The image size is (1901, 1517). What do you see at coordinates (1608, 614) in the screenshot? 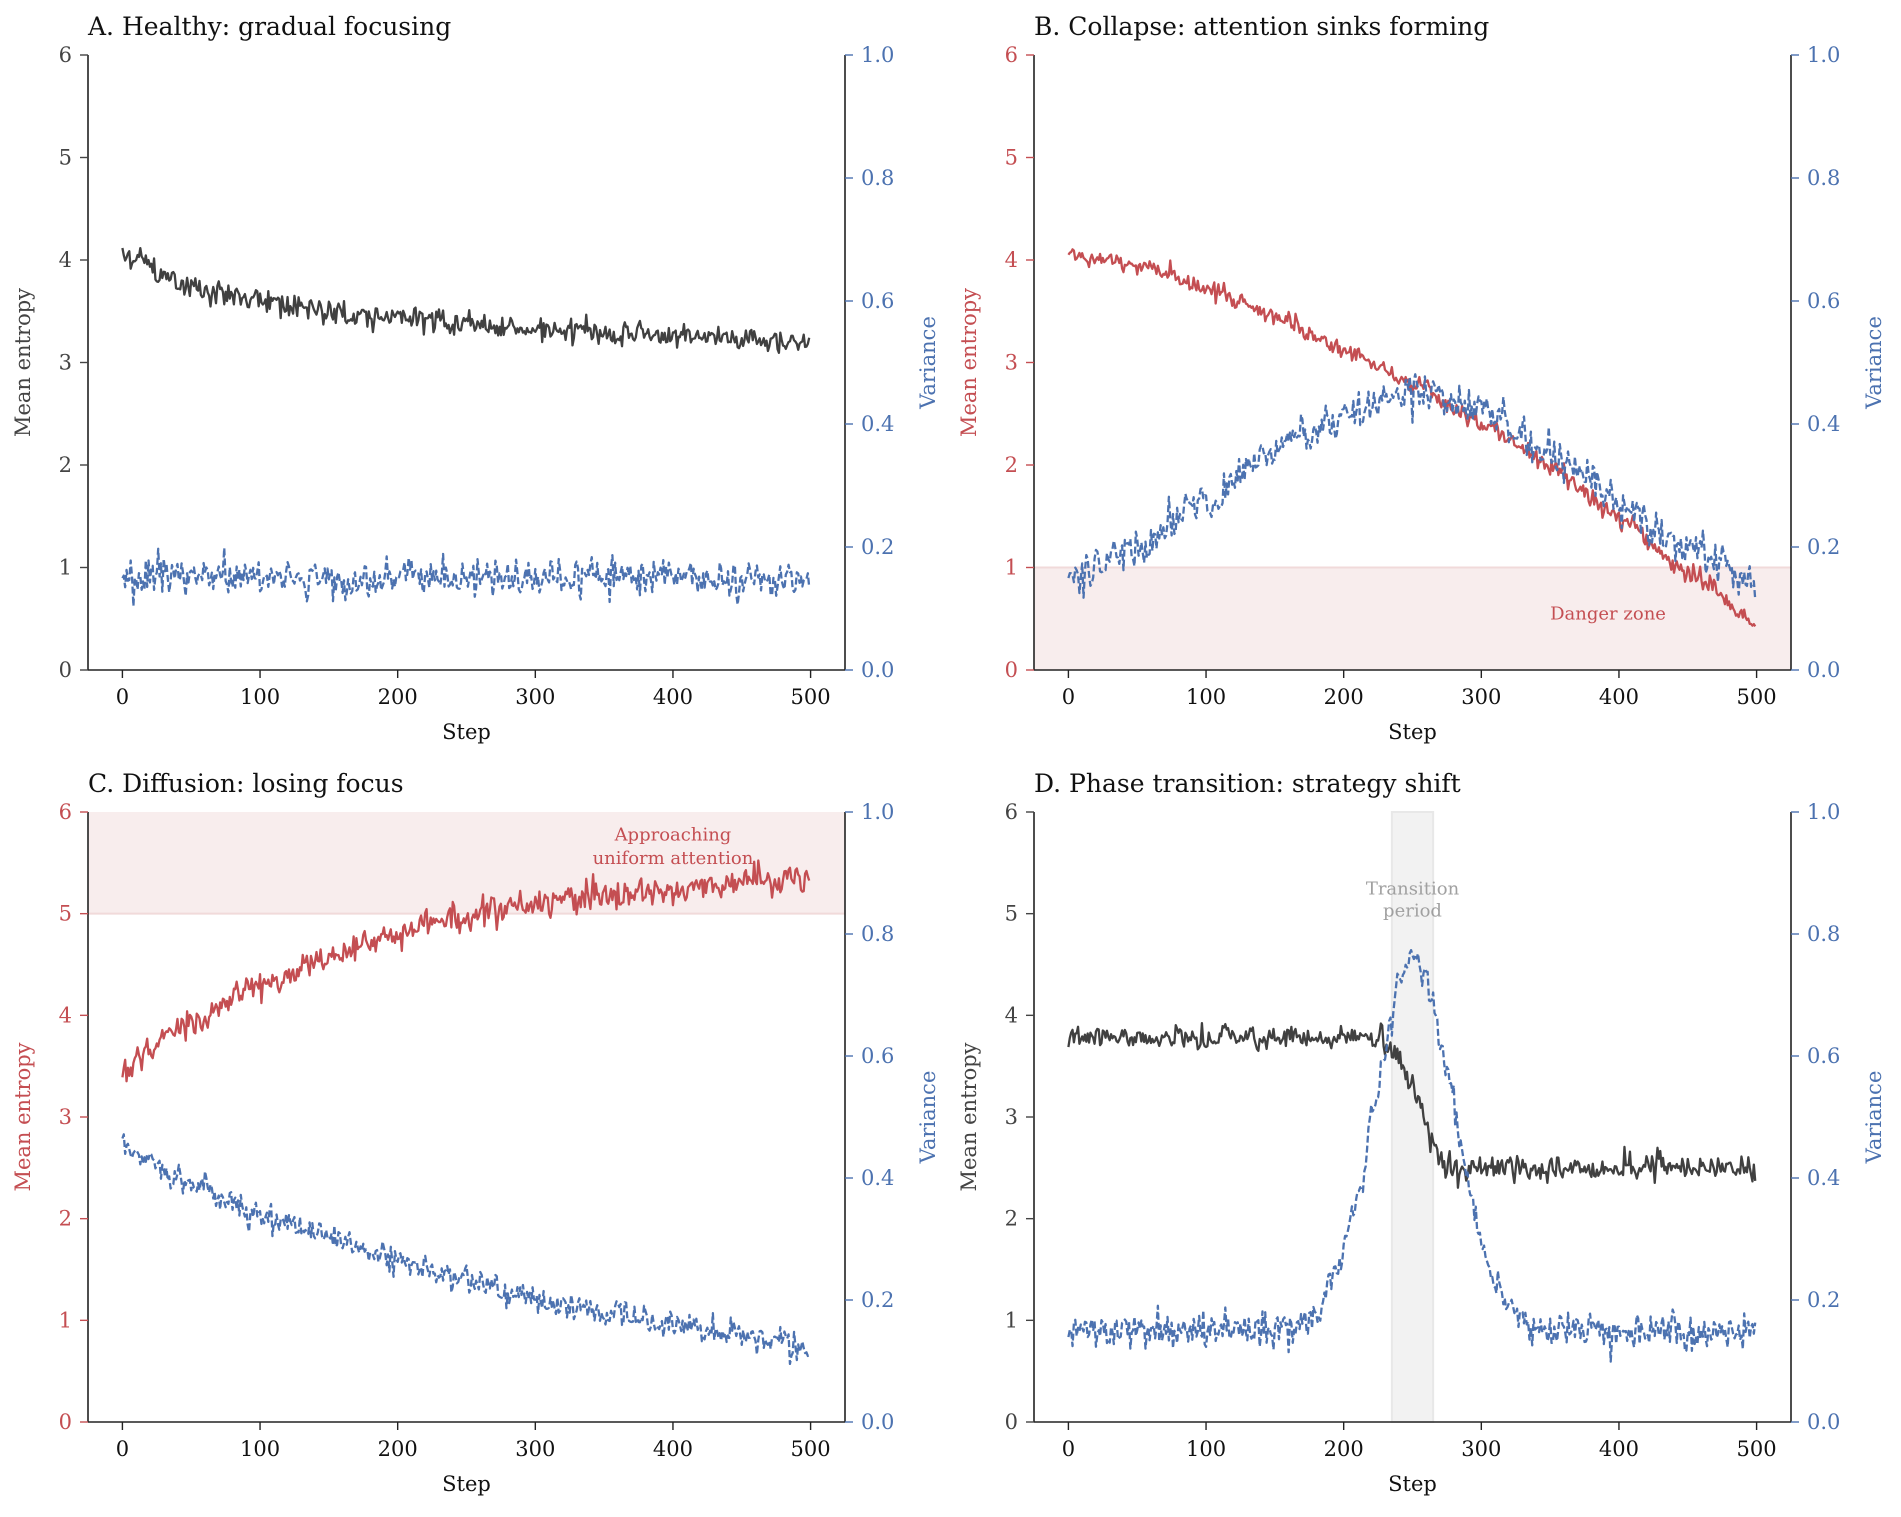
I see `annotation: Danger zone` at bounding box center [1608, 614].